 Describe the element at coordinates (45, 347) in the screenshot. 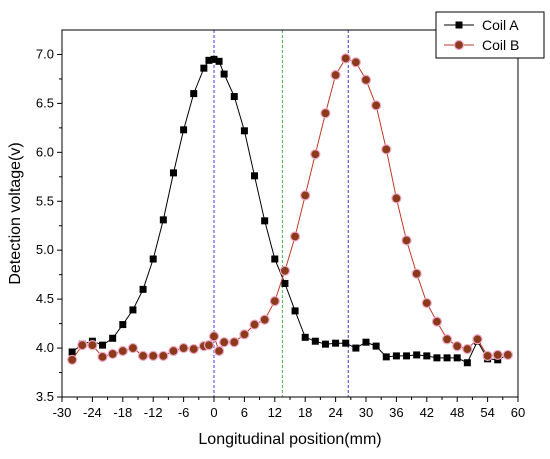

I see `y-tick-label: 4.0` at that location.